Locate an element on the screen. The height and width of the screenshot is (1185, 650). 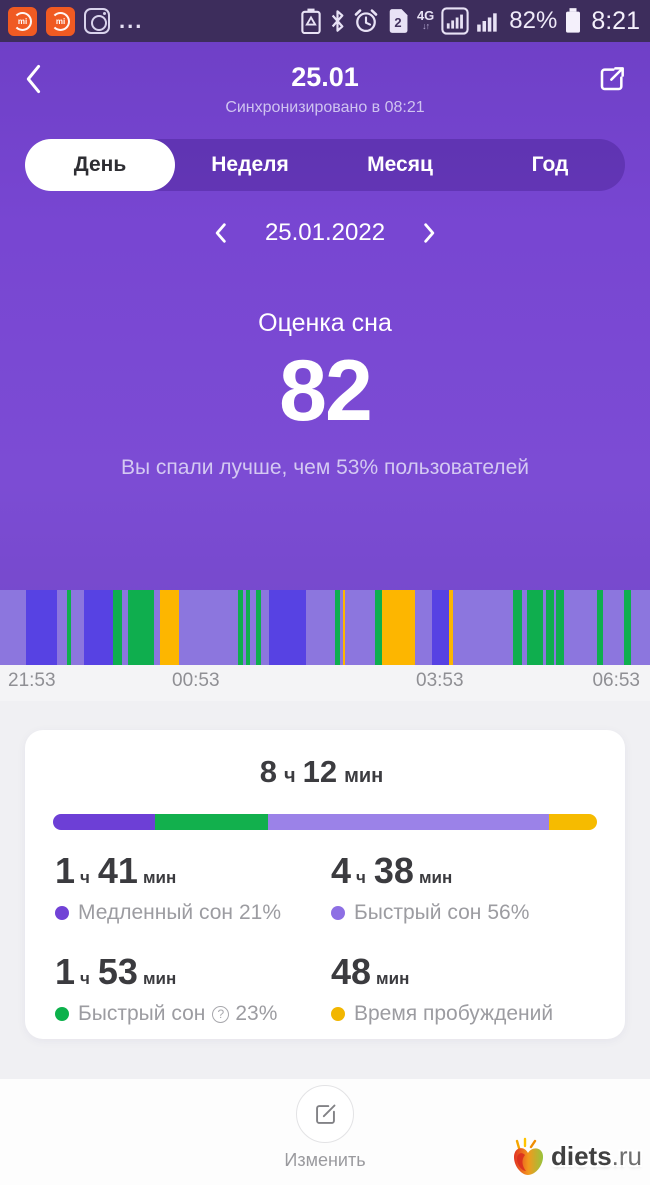
prev-day-button is located at coordinates (221, 233).